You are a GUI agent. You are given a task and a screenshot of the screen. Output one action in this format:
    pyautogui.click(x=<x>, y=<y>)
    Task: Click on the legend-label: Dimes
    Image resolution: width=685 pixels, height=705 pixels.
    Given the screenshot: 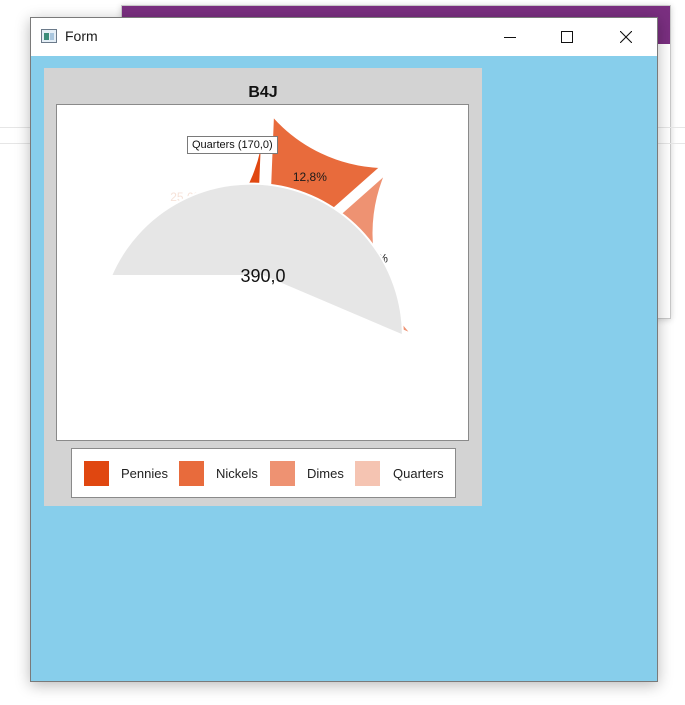 What is the action you would take?
    pyautogui.click(x=325, y=473)
    